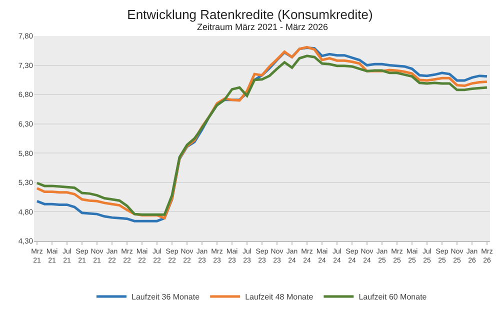 This screenshot has width=500, height=321. What do you see at coordinates (393, 297) in the screenshot?
I see `legend-label: Laufzeit 60 Monate` at bounding box center [393, 297].